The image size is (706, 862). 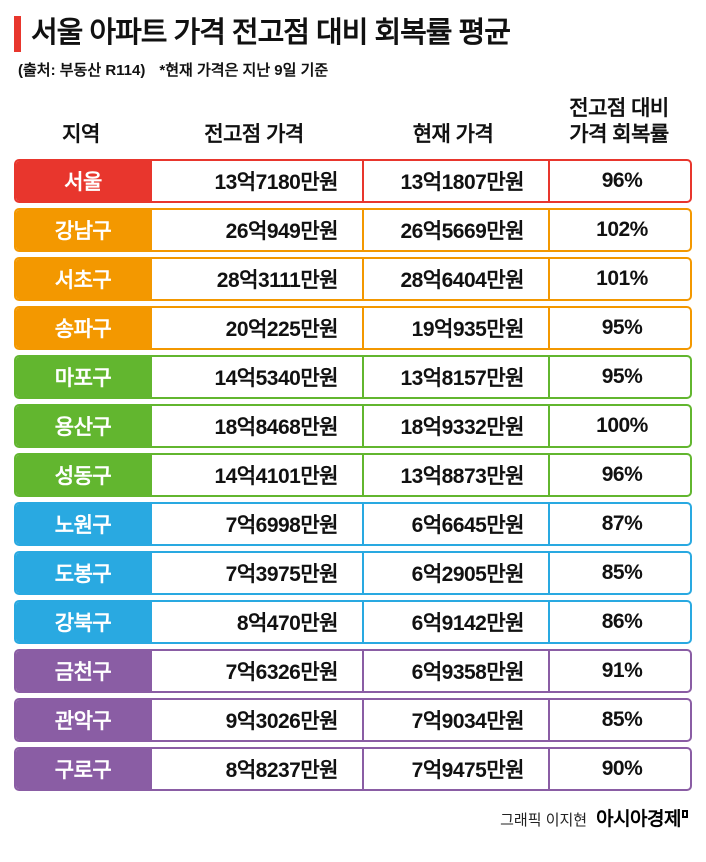 What do you see at coordinates (83, 278) in the screenshot?
I see `region-cell: 서초구` at bounding box center [83, 278].